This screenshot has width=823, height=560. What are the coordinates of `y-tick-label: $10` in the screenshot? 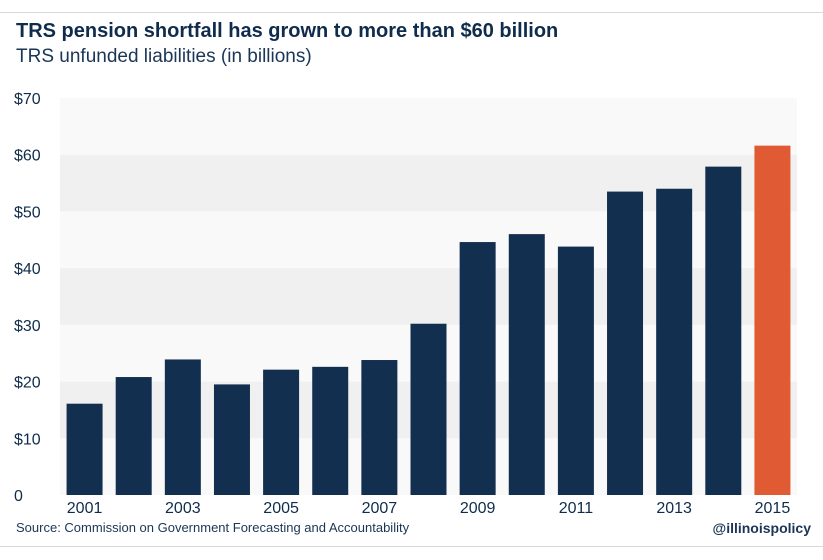 It's located at (27, 439).